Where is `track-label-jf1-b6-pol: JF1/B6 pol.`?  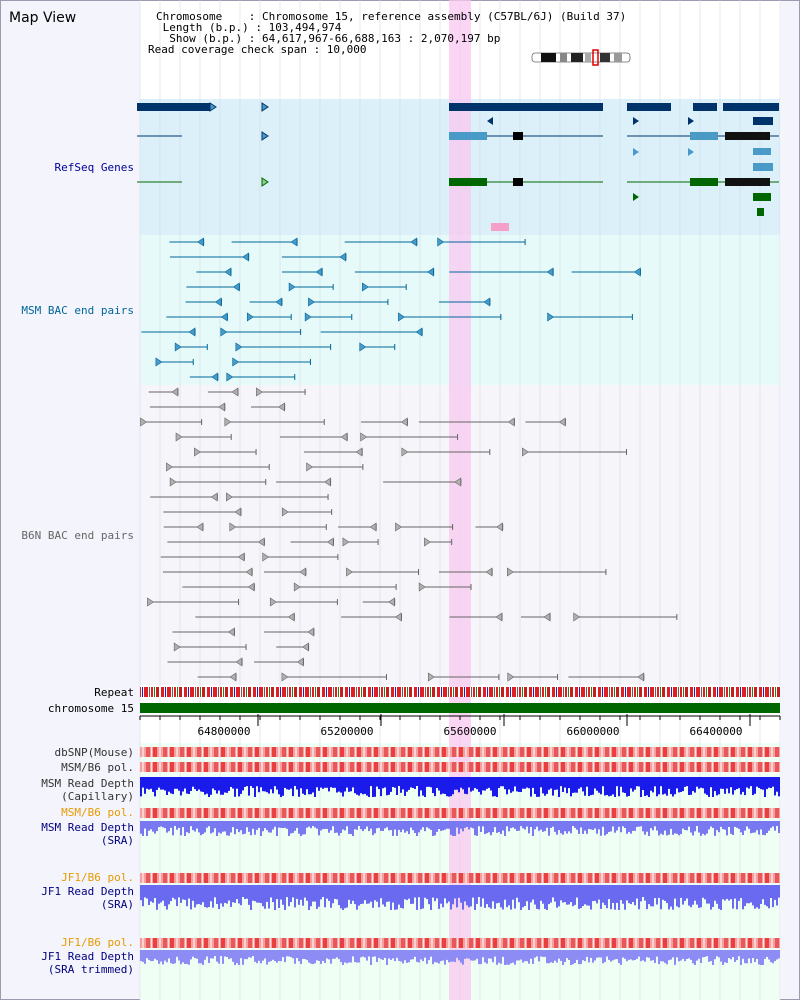 track-label-jf1-b6-pol: JF1/B6 pol. is located at coordinates (97, 877).